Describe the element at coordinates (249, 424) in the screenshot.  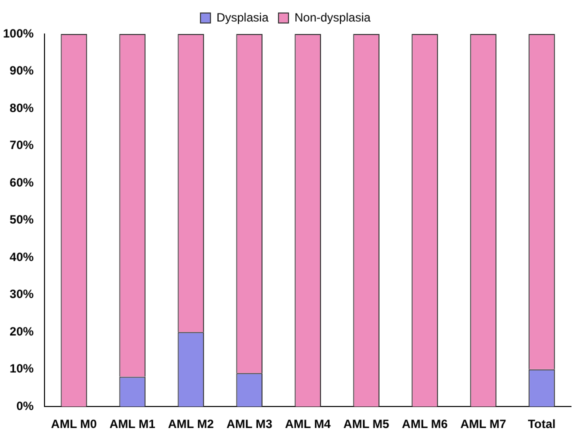
I see `x-tick-label: AML M3` at that location.